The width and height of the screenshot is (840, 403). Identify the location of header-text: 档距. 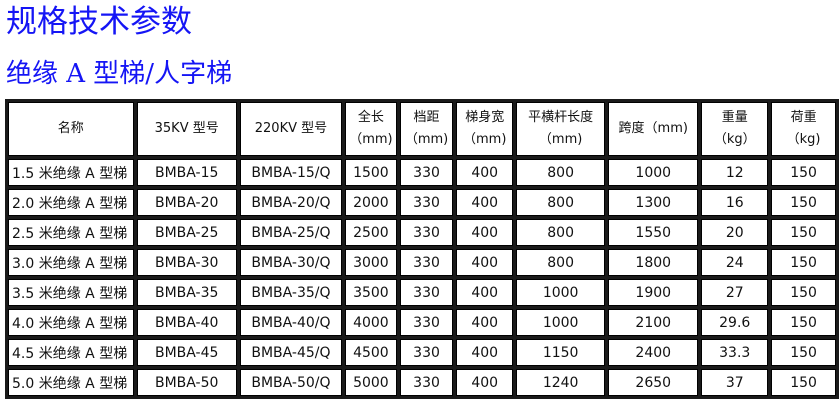
(426, 117).